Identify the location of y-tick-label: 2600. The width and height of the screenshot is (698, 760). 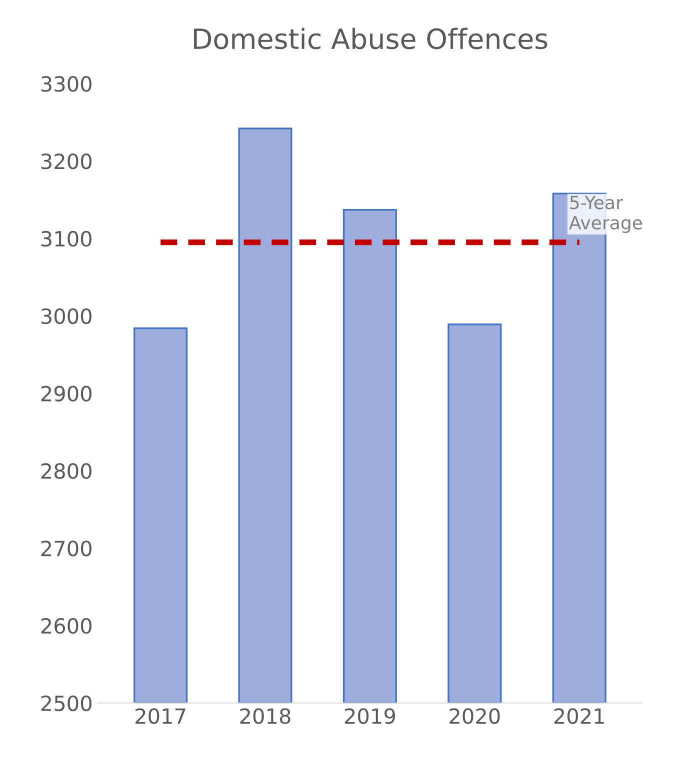
(66, 626).